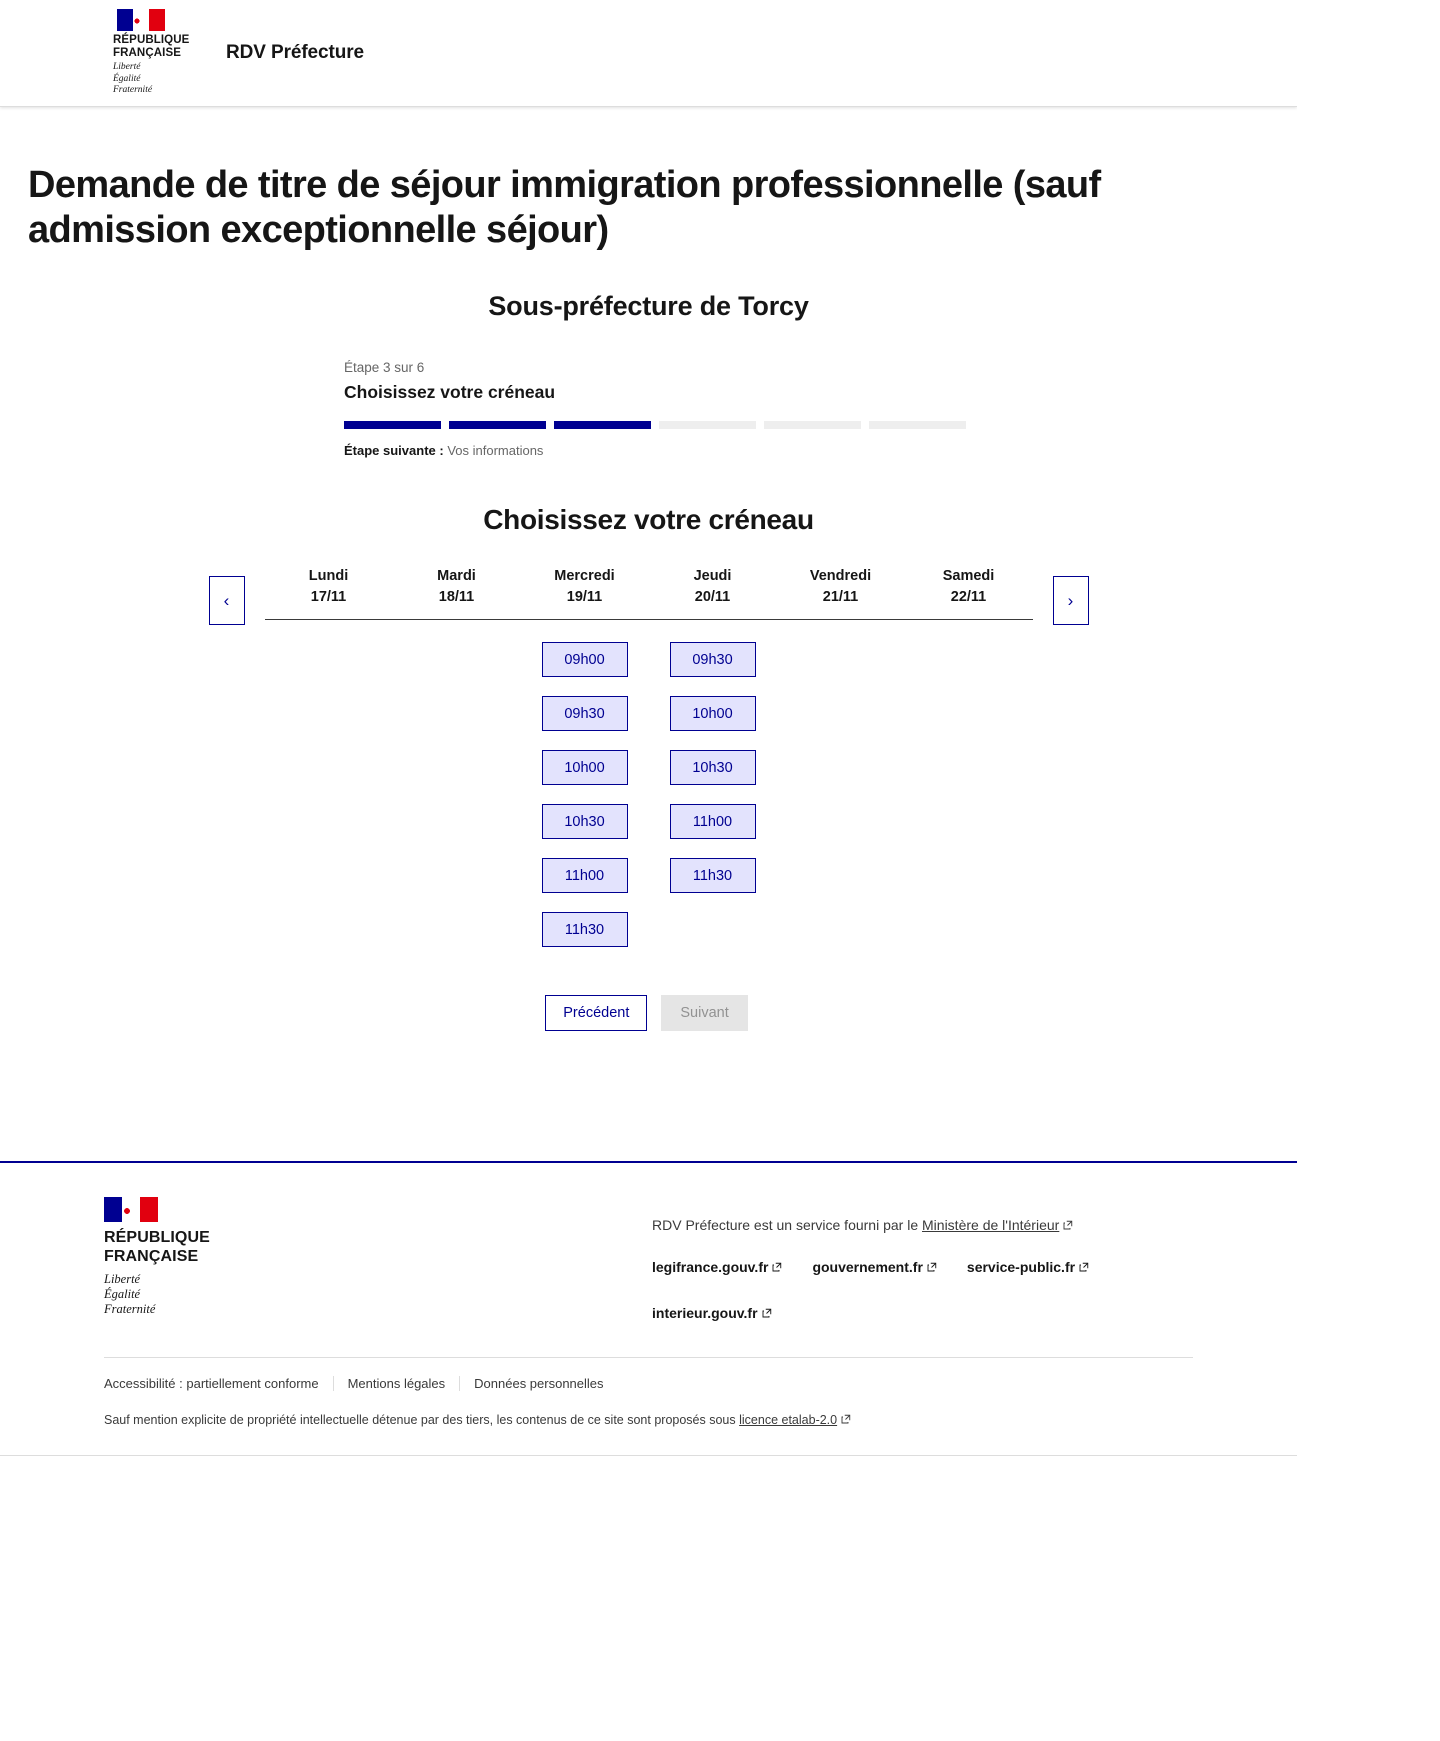 The width and height of the screenshot is (1440, 1741). I want to click on republic-name: RÉPUBLIQUE FRANÇAISE, so click(157, 46).